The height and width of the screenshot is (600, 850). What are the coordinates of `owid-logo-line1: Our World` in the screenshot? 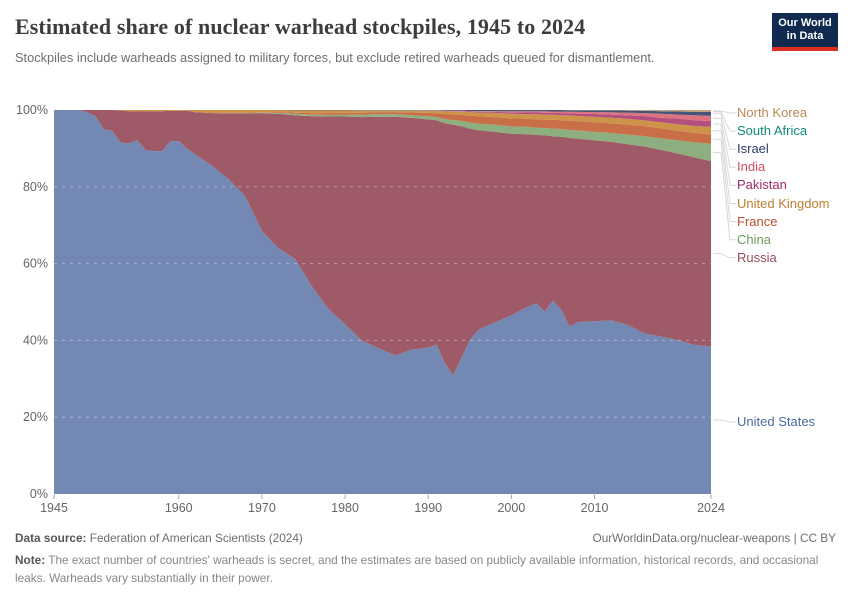 It's located at (805, 23).